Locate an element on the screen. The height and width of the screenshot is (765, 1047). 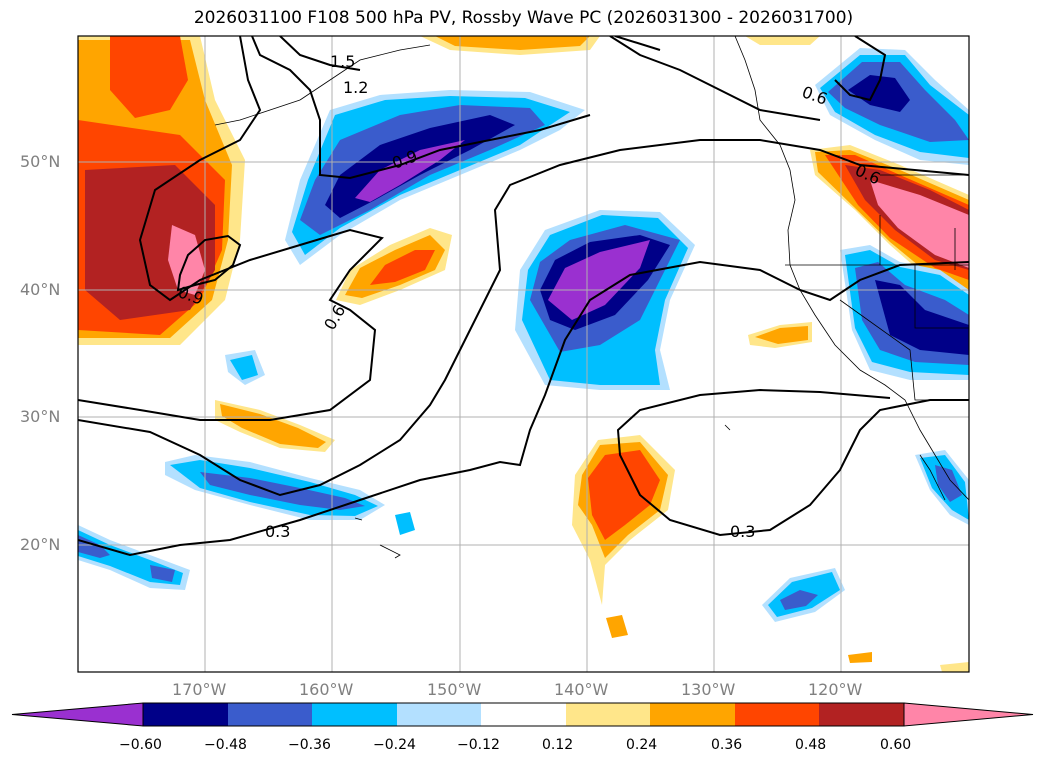
colorbar-tick-label: −0.24 is located at coordinates (394, 745).